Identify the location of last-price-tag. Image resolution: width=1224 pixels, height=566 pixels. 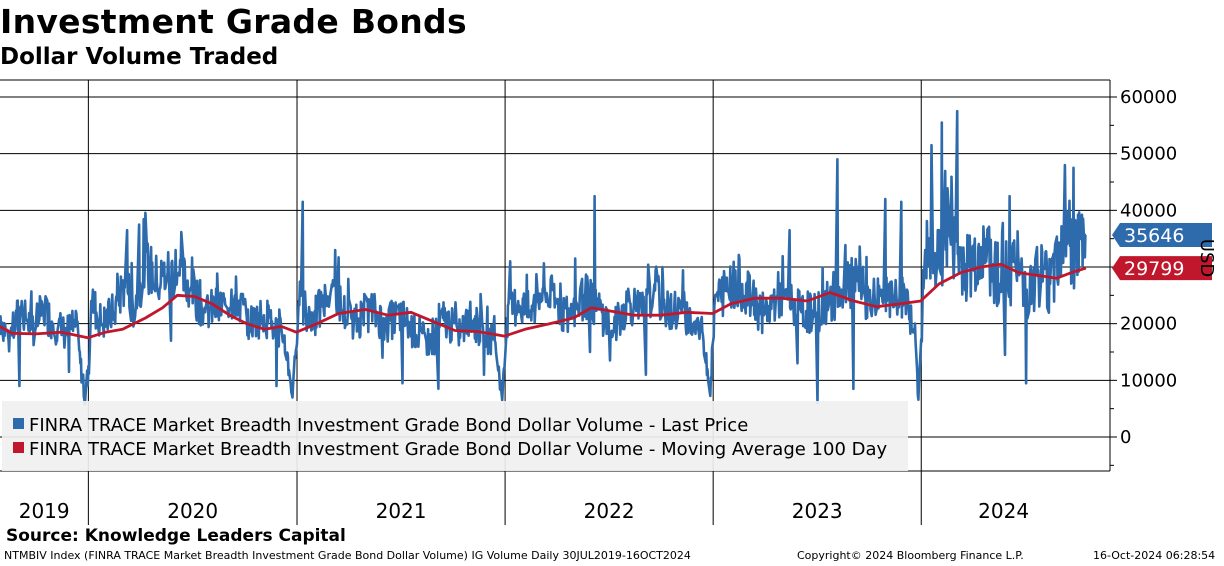
(1162, 235).